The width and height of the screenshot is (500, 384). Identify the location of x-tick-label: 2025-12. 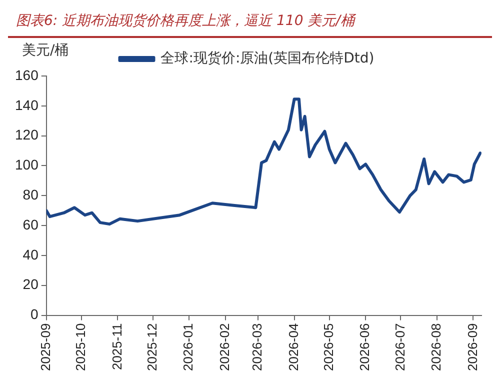
(152, 347).